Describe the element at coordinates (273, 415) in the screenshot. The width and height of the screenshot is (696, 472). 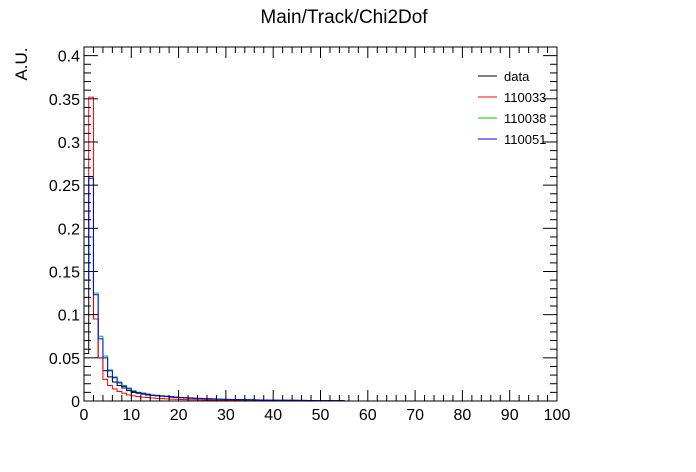
I see `x-tick-label: 40` at that location.